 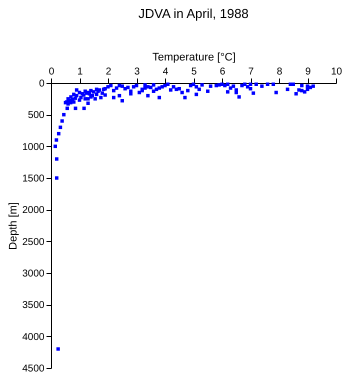 What do you see at coordinates (165, 72) in the screenshot?
I see `x-tick-label: 4` at bounding box center [165, 72].